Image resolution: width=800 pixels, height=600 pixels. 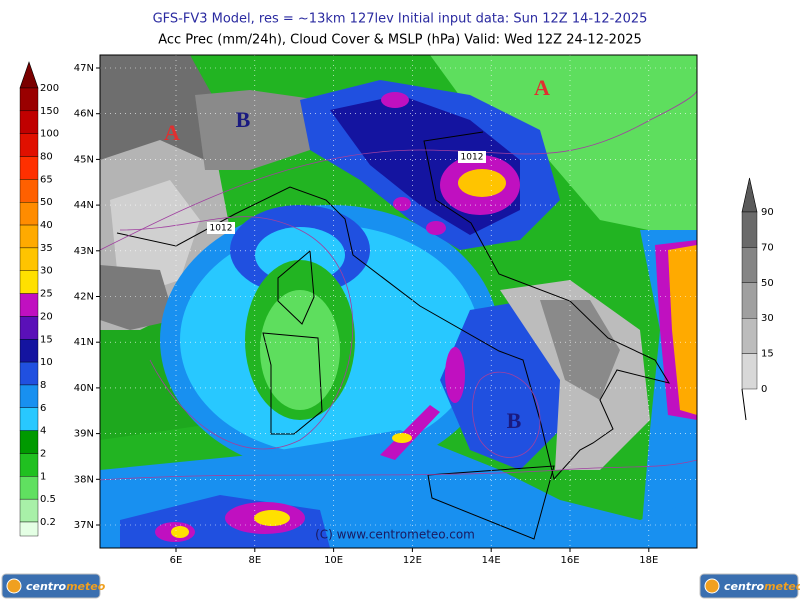 What do you see at coordinates (176, 560) in the screenshot?
I see `lon-label: 6E` at bounding box center [176, 560].